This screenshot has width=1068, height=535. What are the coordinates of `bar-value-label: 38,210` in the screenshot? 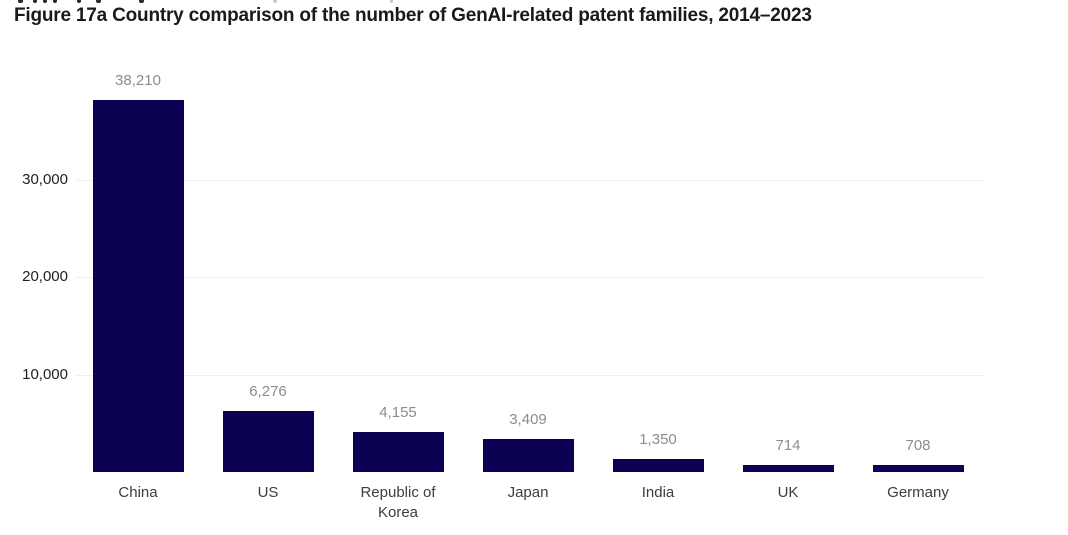 It's located at (138, 80).